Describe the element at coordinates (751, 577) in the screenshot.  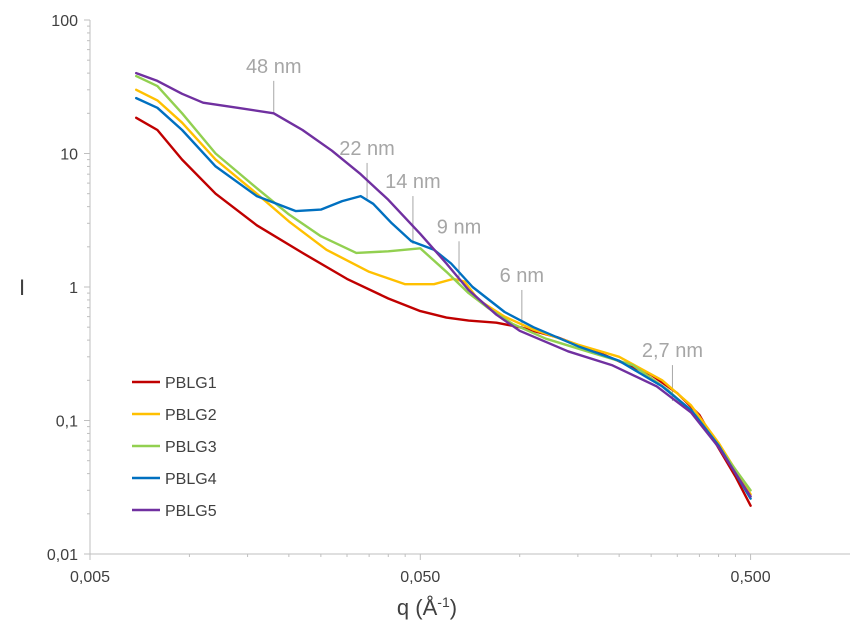
I see `x-tick-label: 0,500` at that location.